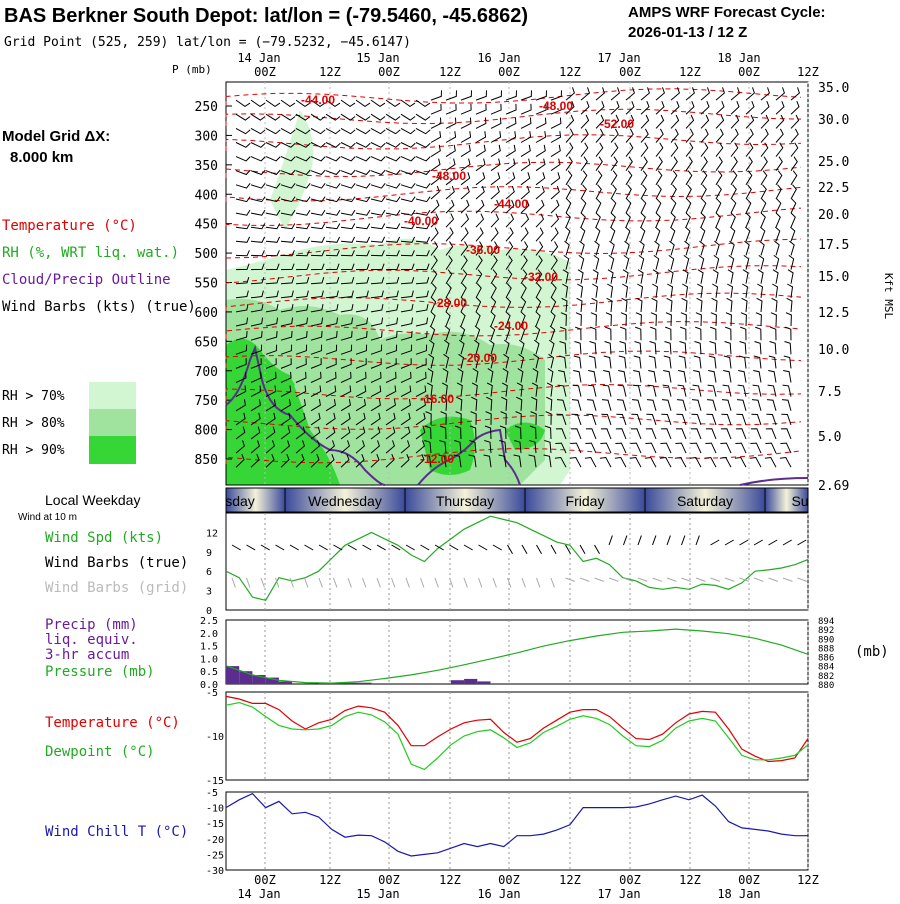 The image size is (900, 904). I want to click on hour-label-top: 12Z, so click(450, 72).